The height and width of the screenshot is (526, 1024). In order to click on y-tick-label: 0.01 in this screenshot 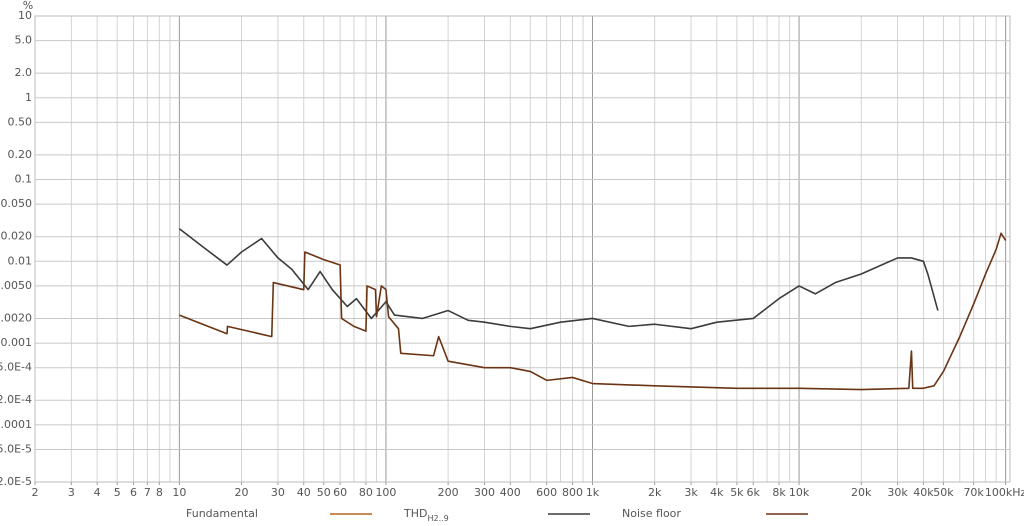, I will do `click(20, 260)`.